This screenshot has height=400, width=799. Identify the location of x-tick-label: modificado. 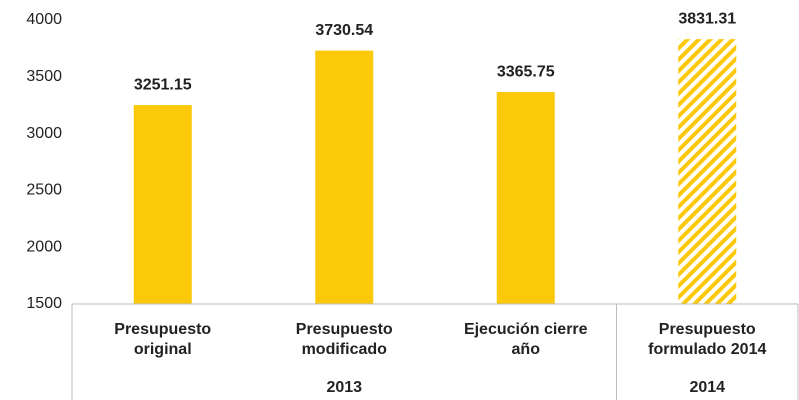
(345, 349).